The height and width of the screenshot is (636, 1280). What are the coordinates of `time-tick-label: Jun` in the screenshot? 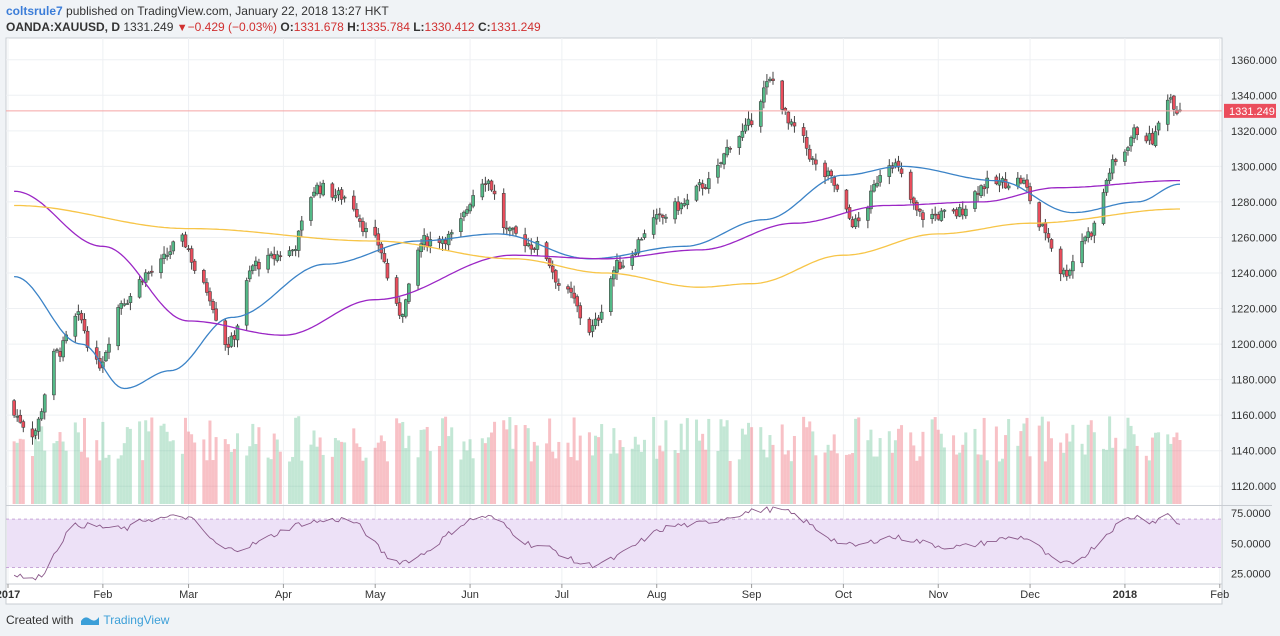 It's located at (470, 595).